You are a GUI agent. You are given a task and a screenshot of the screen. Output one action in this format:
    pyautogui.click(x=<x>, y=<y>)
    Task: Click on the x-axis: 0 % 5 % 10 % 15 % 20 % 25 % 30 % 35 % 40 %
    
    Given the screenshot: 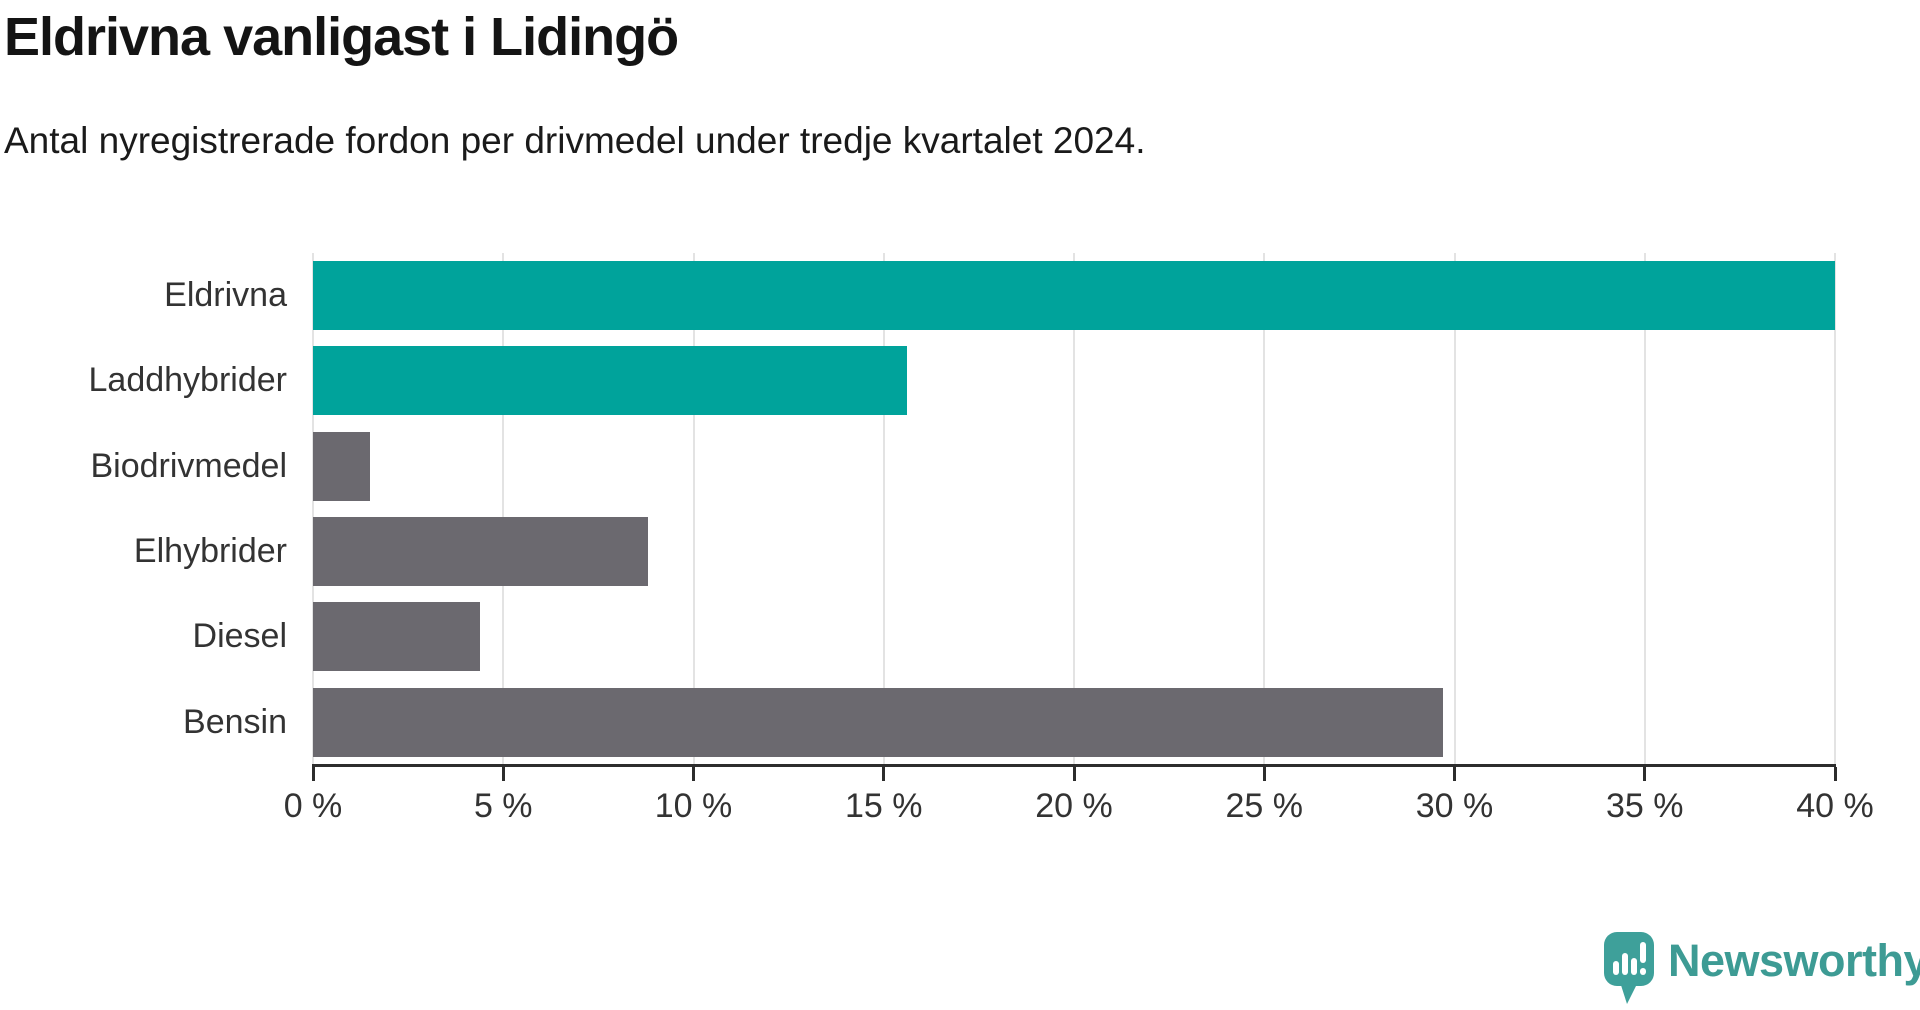 What is the action you would take?
    pyautogui.click(x=1079, y=800)
    